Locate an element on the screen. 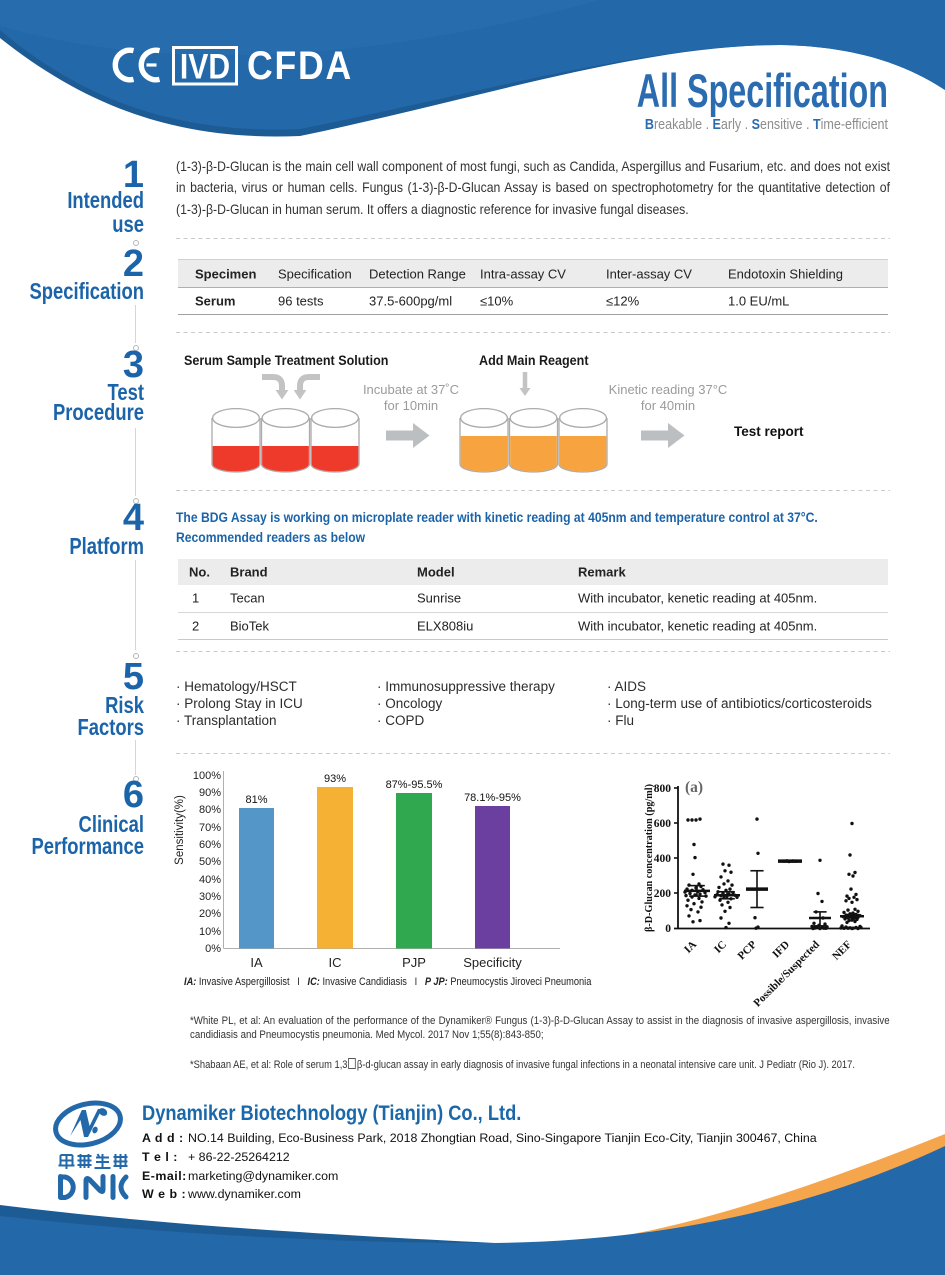  svg-text: CFDA is located at coordinates (300, 67).